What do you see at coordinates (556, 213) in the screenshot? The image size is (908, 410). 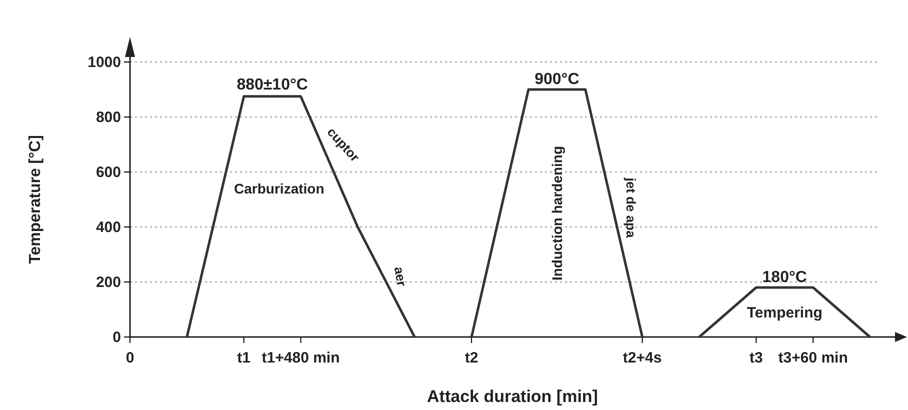 I see `annotation: Induction hardening` at bounding box center [556, 213].